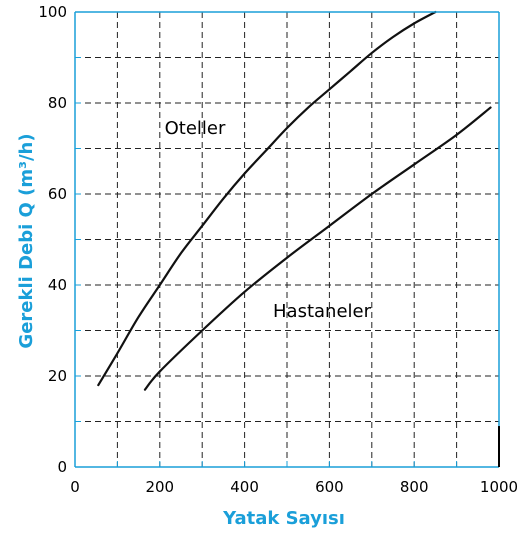 This screenshot has height=533, width=522. What do you see at coordinates (159, 487) in the screenshot?
I see `x-tick-label: 200` at bounding box center [159, 487].